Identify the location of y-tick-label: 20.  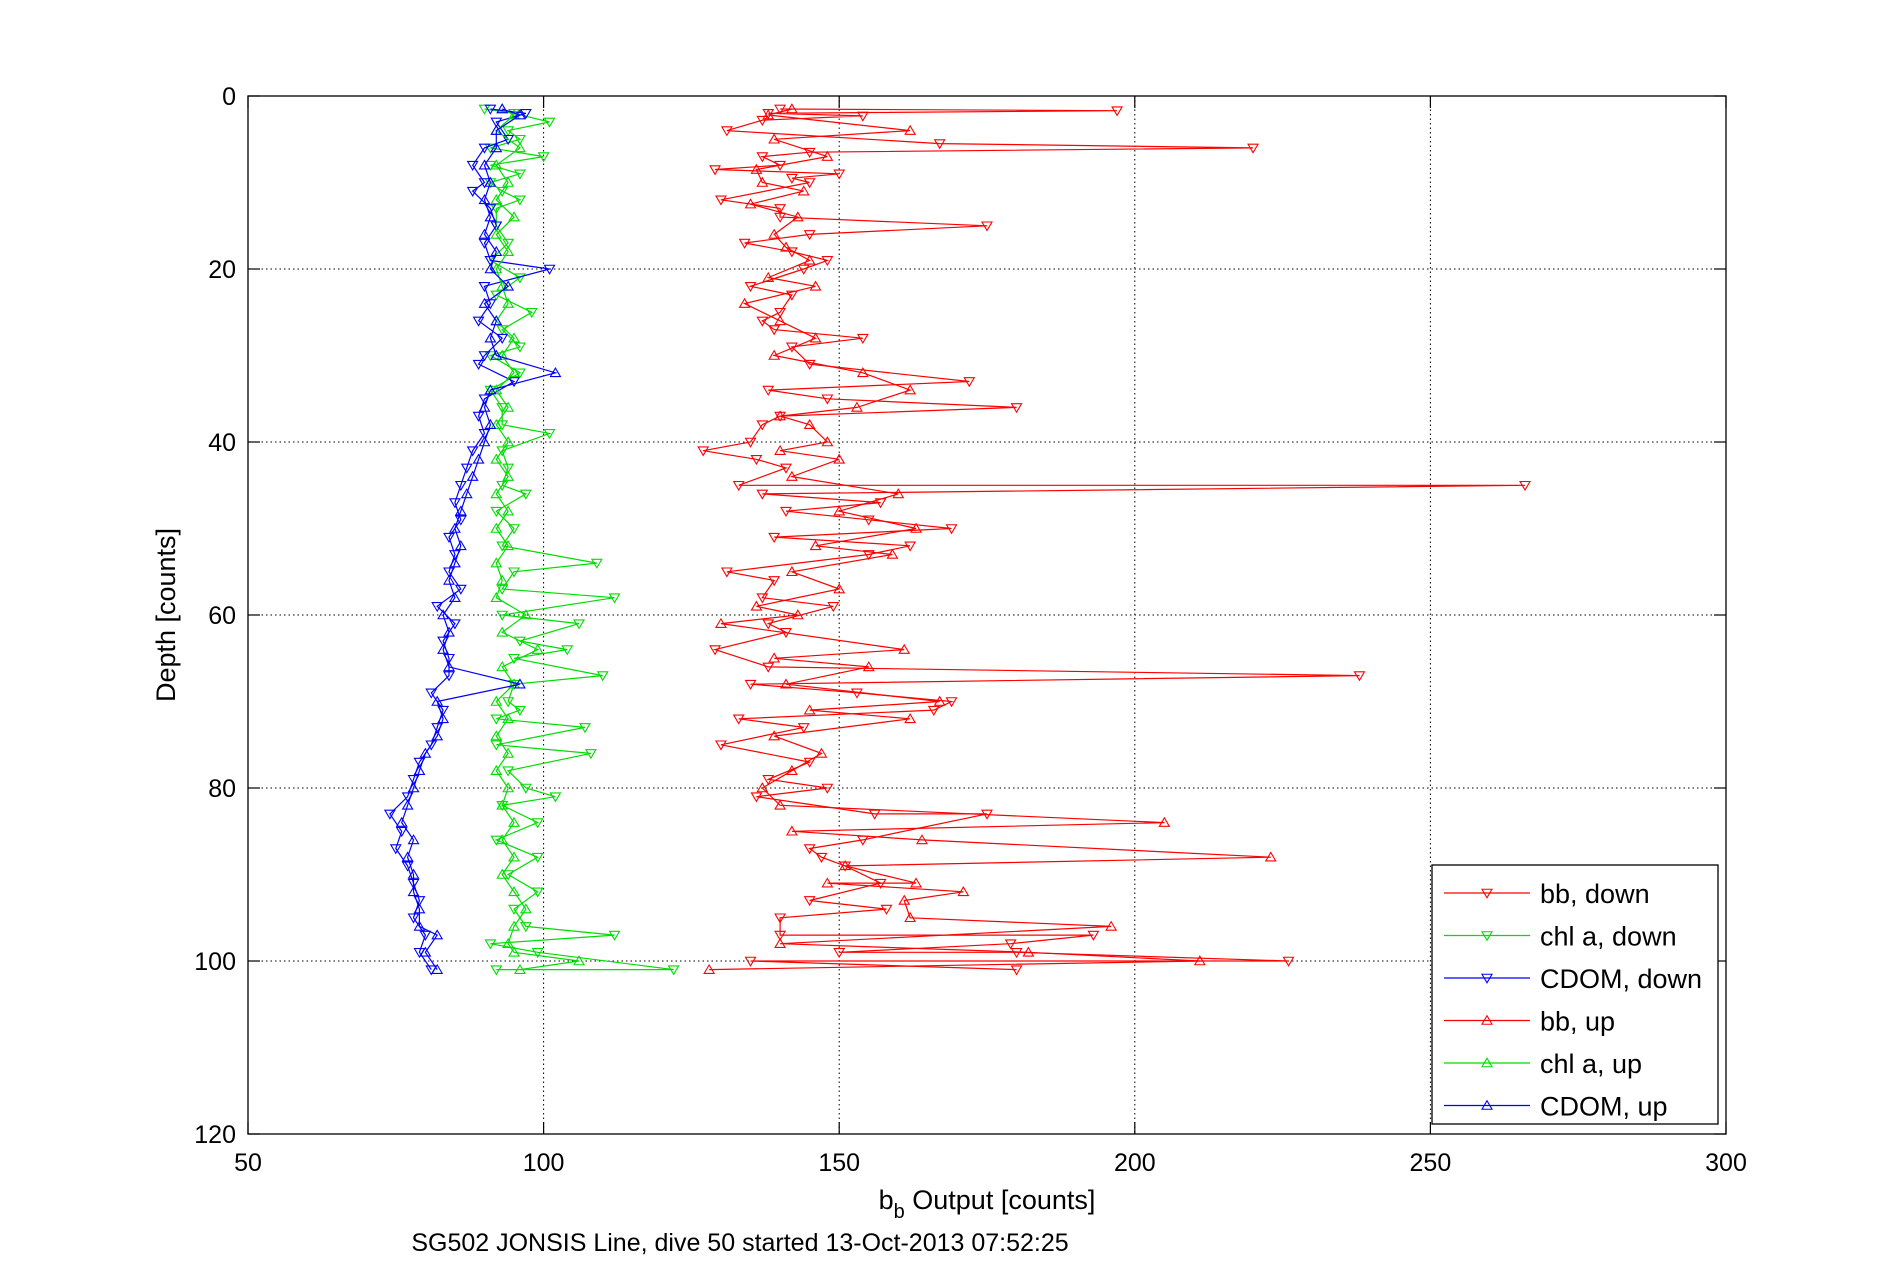
(222, 270).